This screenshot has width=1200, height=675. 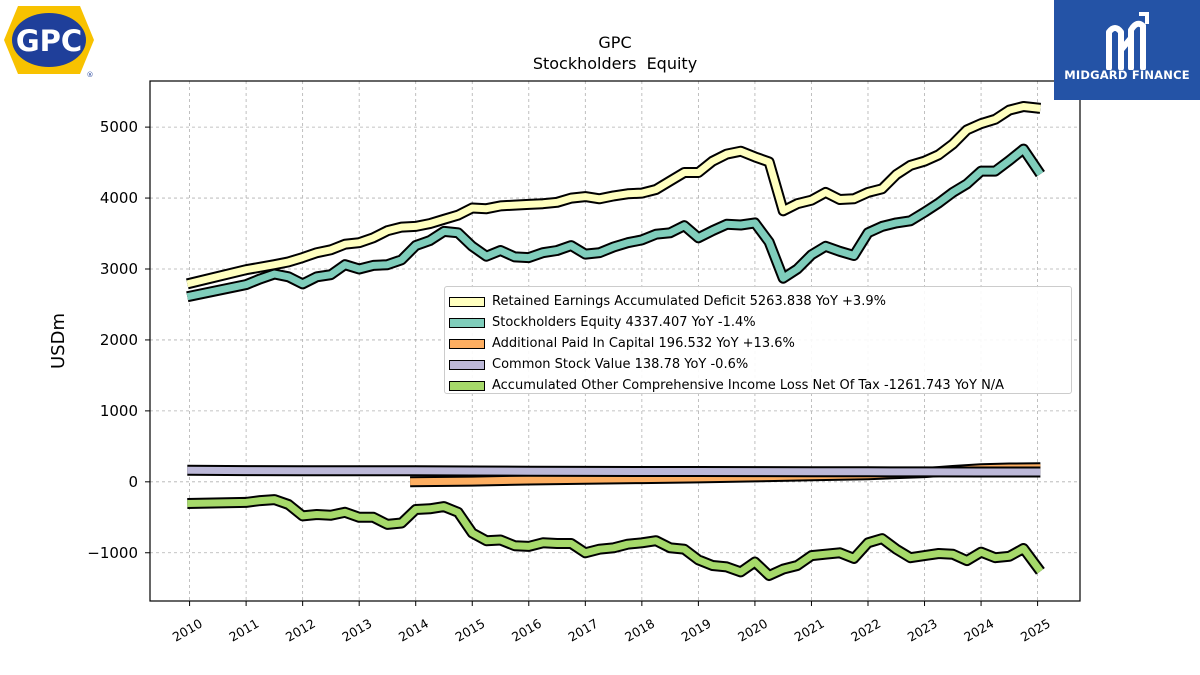 What do you see at coordinates (922, 630) in the screenshot?
I see `x-tick-label: 2023` at bounding box center [922, 630].